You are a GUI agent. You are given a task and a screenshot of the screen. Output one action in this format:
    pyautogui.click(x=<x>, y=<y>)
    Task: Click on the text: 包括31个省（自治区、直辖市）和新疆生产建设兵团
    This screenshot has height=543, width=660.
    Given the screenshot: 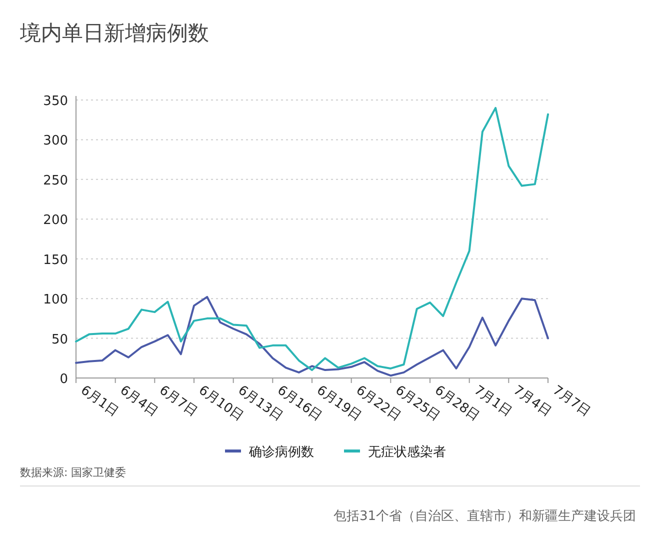 What is the action you would take?
    pyautogui.click(x=484, y=516)
    